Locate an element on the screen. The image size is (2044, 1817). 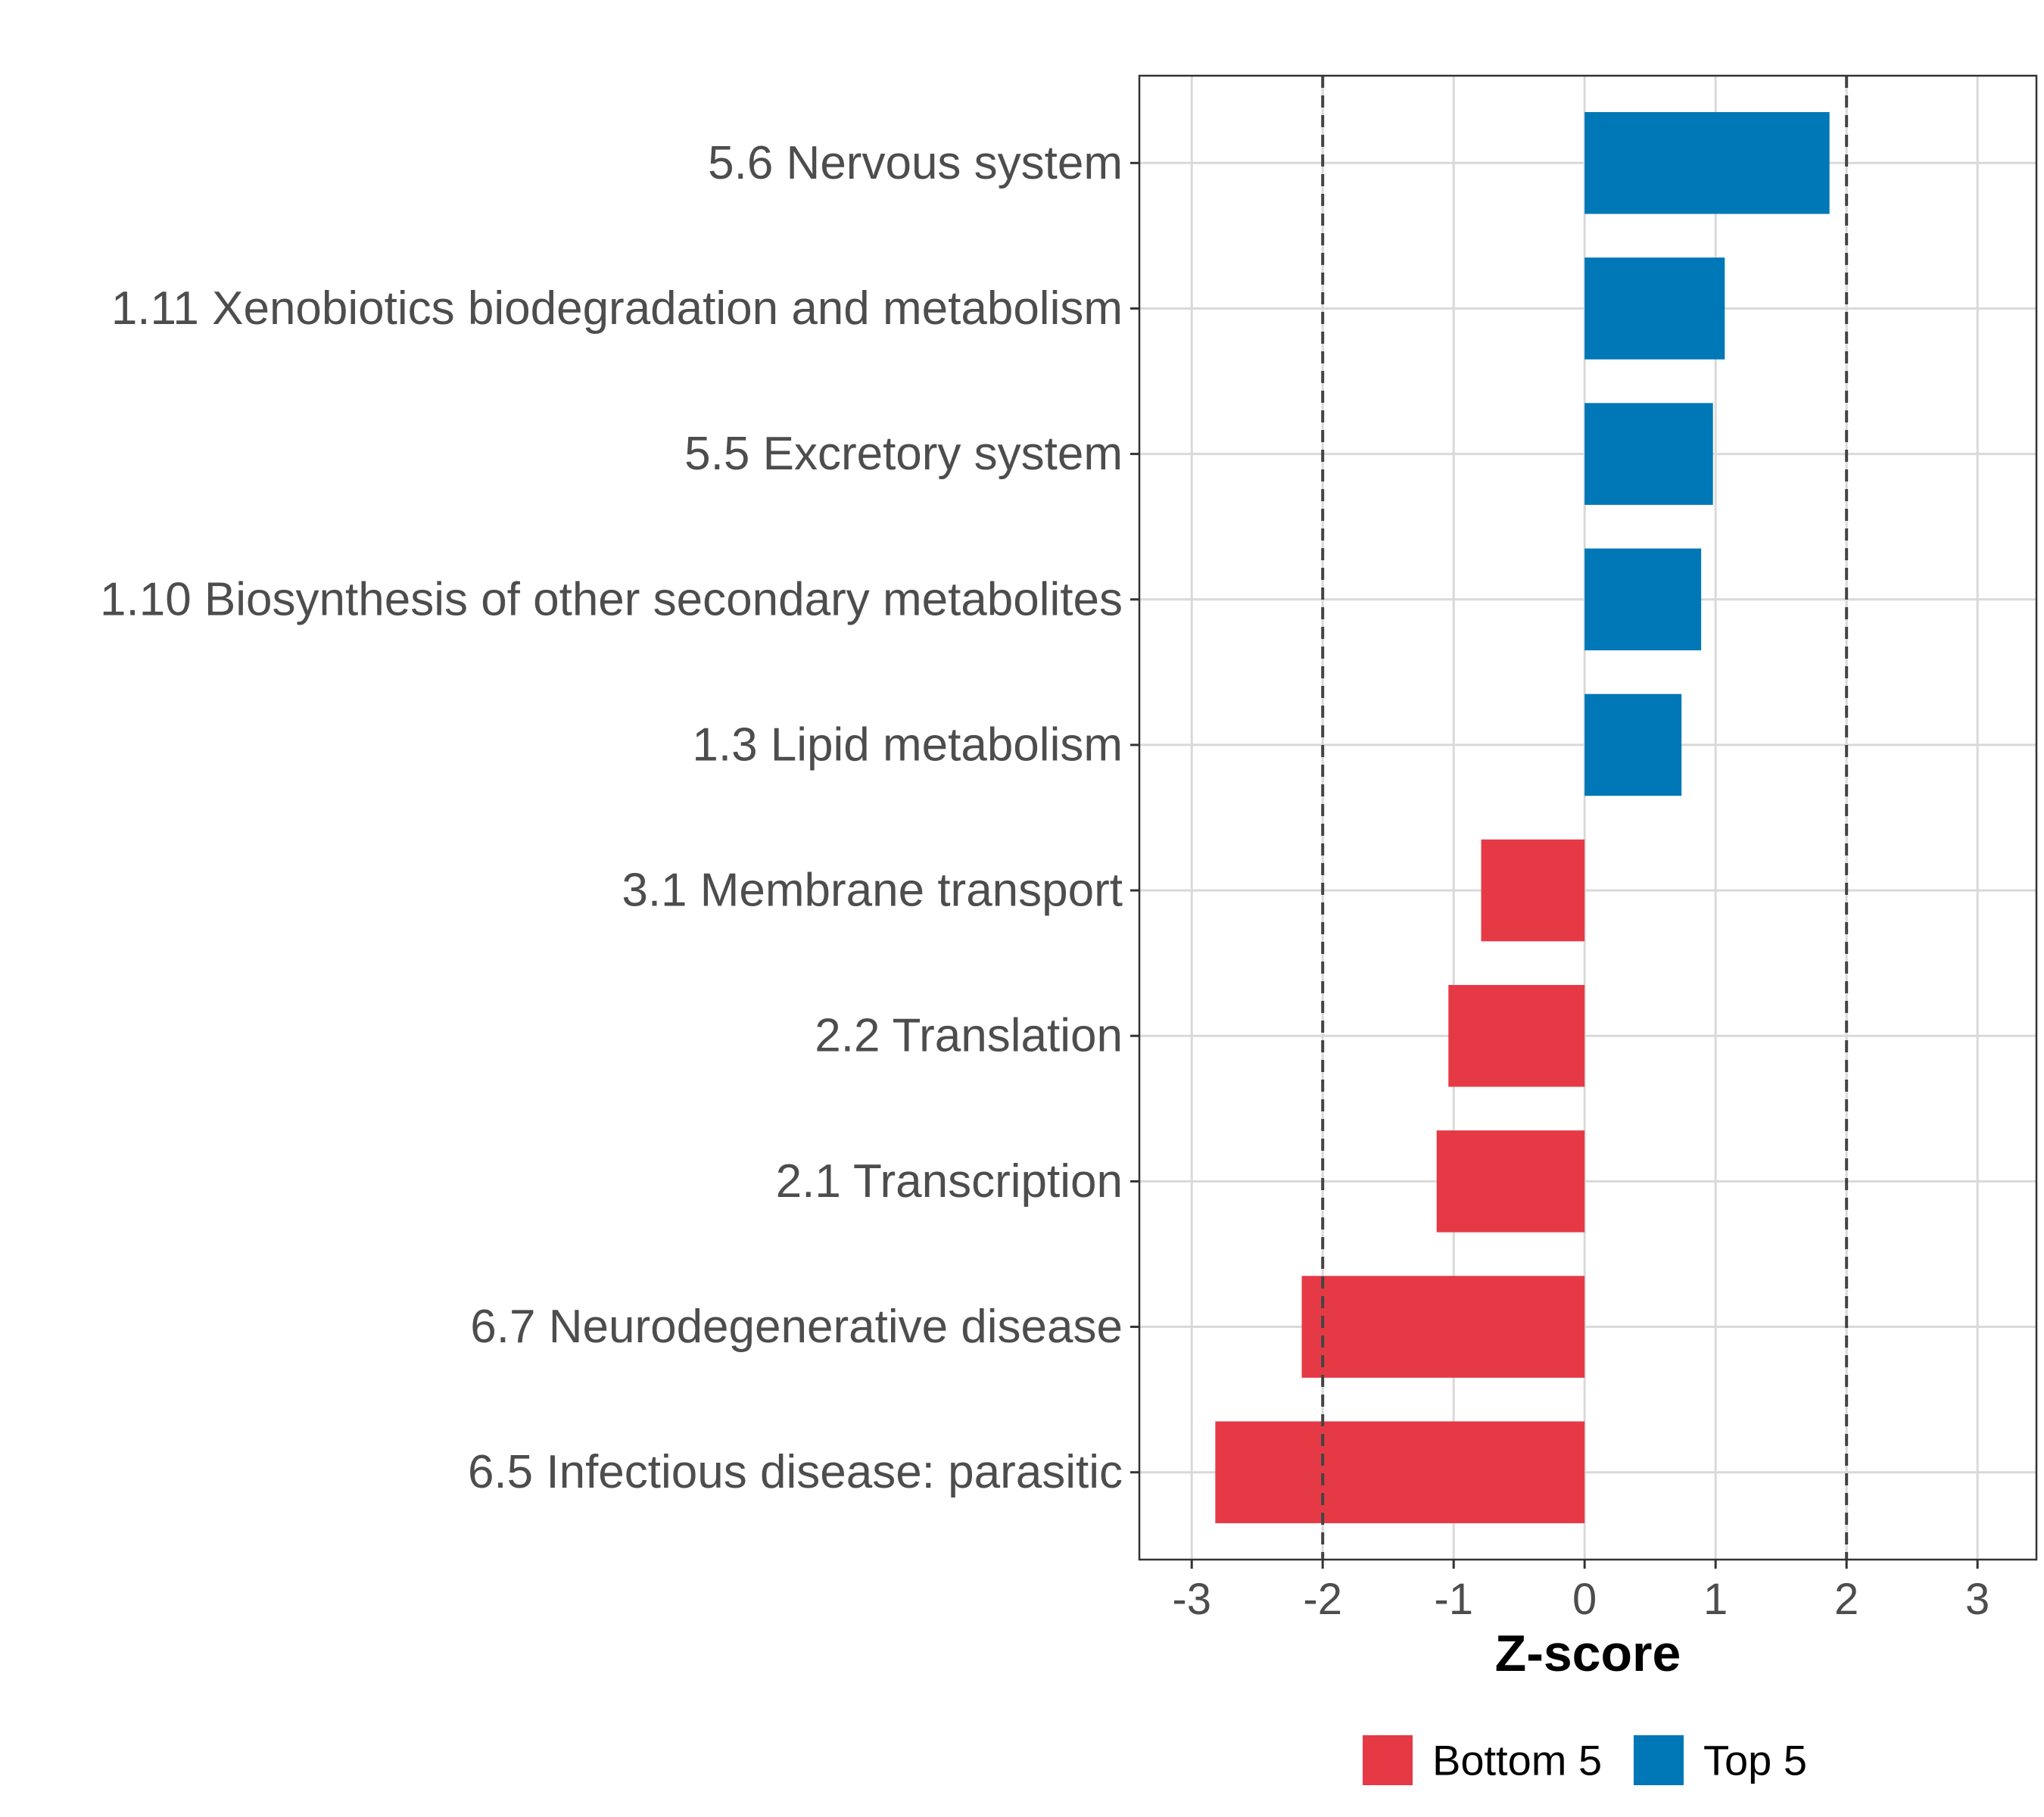
y-tick-label: 5.6 Nervous system is located at coordinates (915, 163).